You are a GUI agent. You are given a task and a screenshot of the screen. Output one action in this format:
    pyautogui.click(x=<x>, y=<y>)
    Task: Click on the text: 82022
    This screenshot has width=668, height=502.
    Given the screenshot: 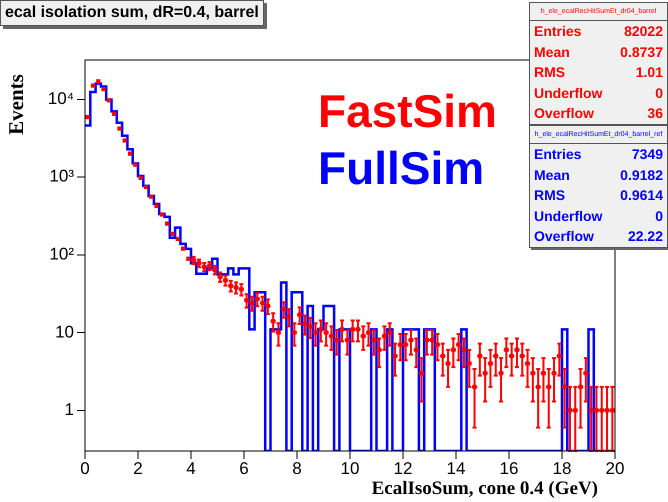 What is the action you would take?
    pyautogui.click(x=643, y=31)
    